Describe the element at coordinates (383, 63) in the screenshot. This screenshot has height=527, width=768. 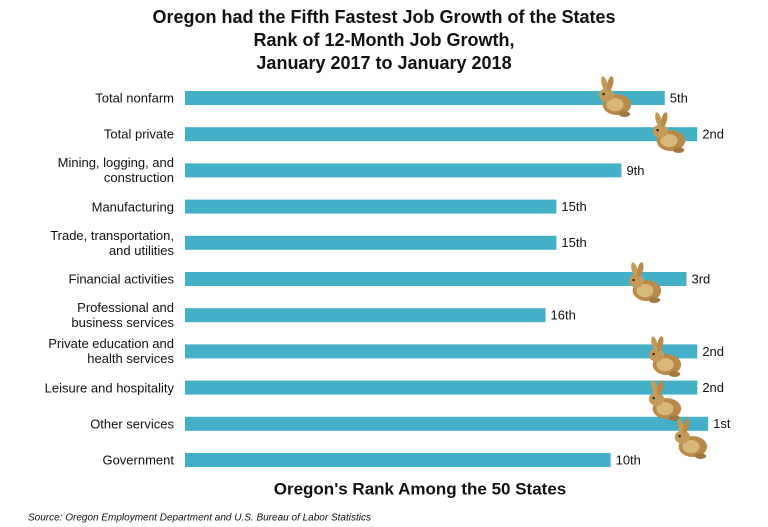
I see `chart-title: January 2017 to January 2018` at that location.